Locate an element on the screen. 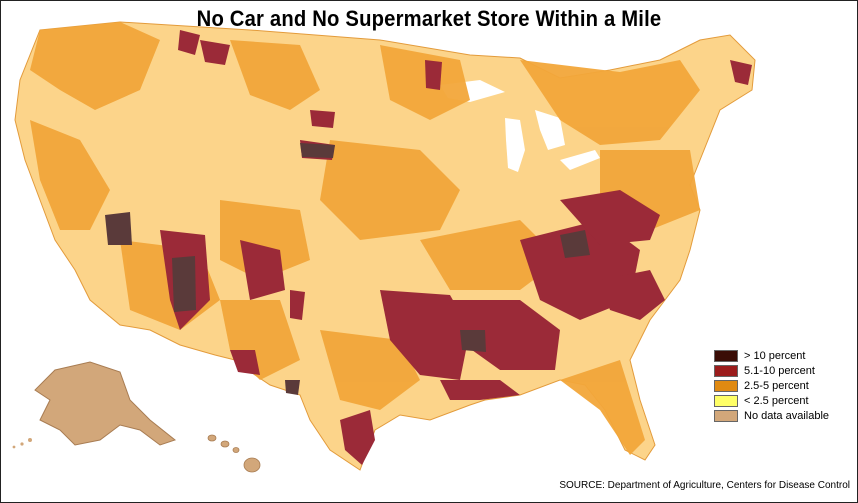  alaska is located at coordinates (105, 403).